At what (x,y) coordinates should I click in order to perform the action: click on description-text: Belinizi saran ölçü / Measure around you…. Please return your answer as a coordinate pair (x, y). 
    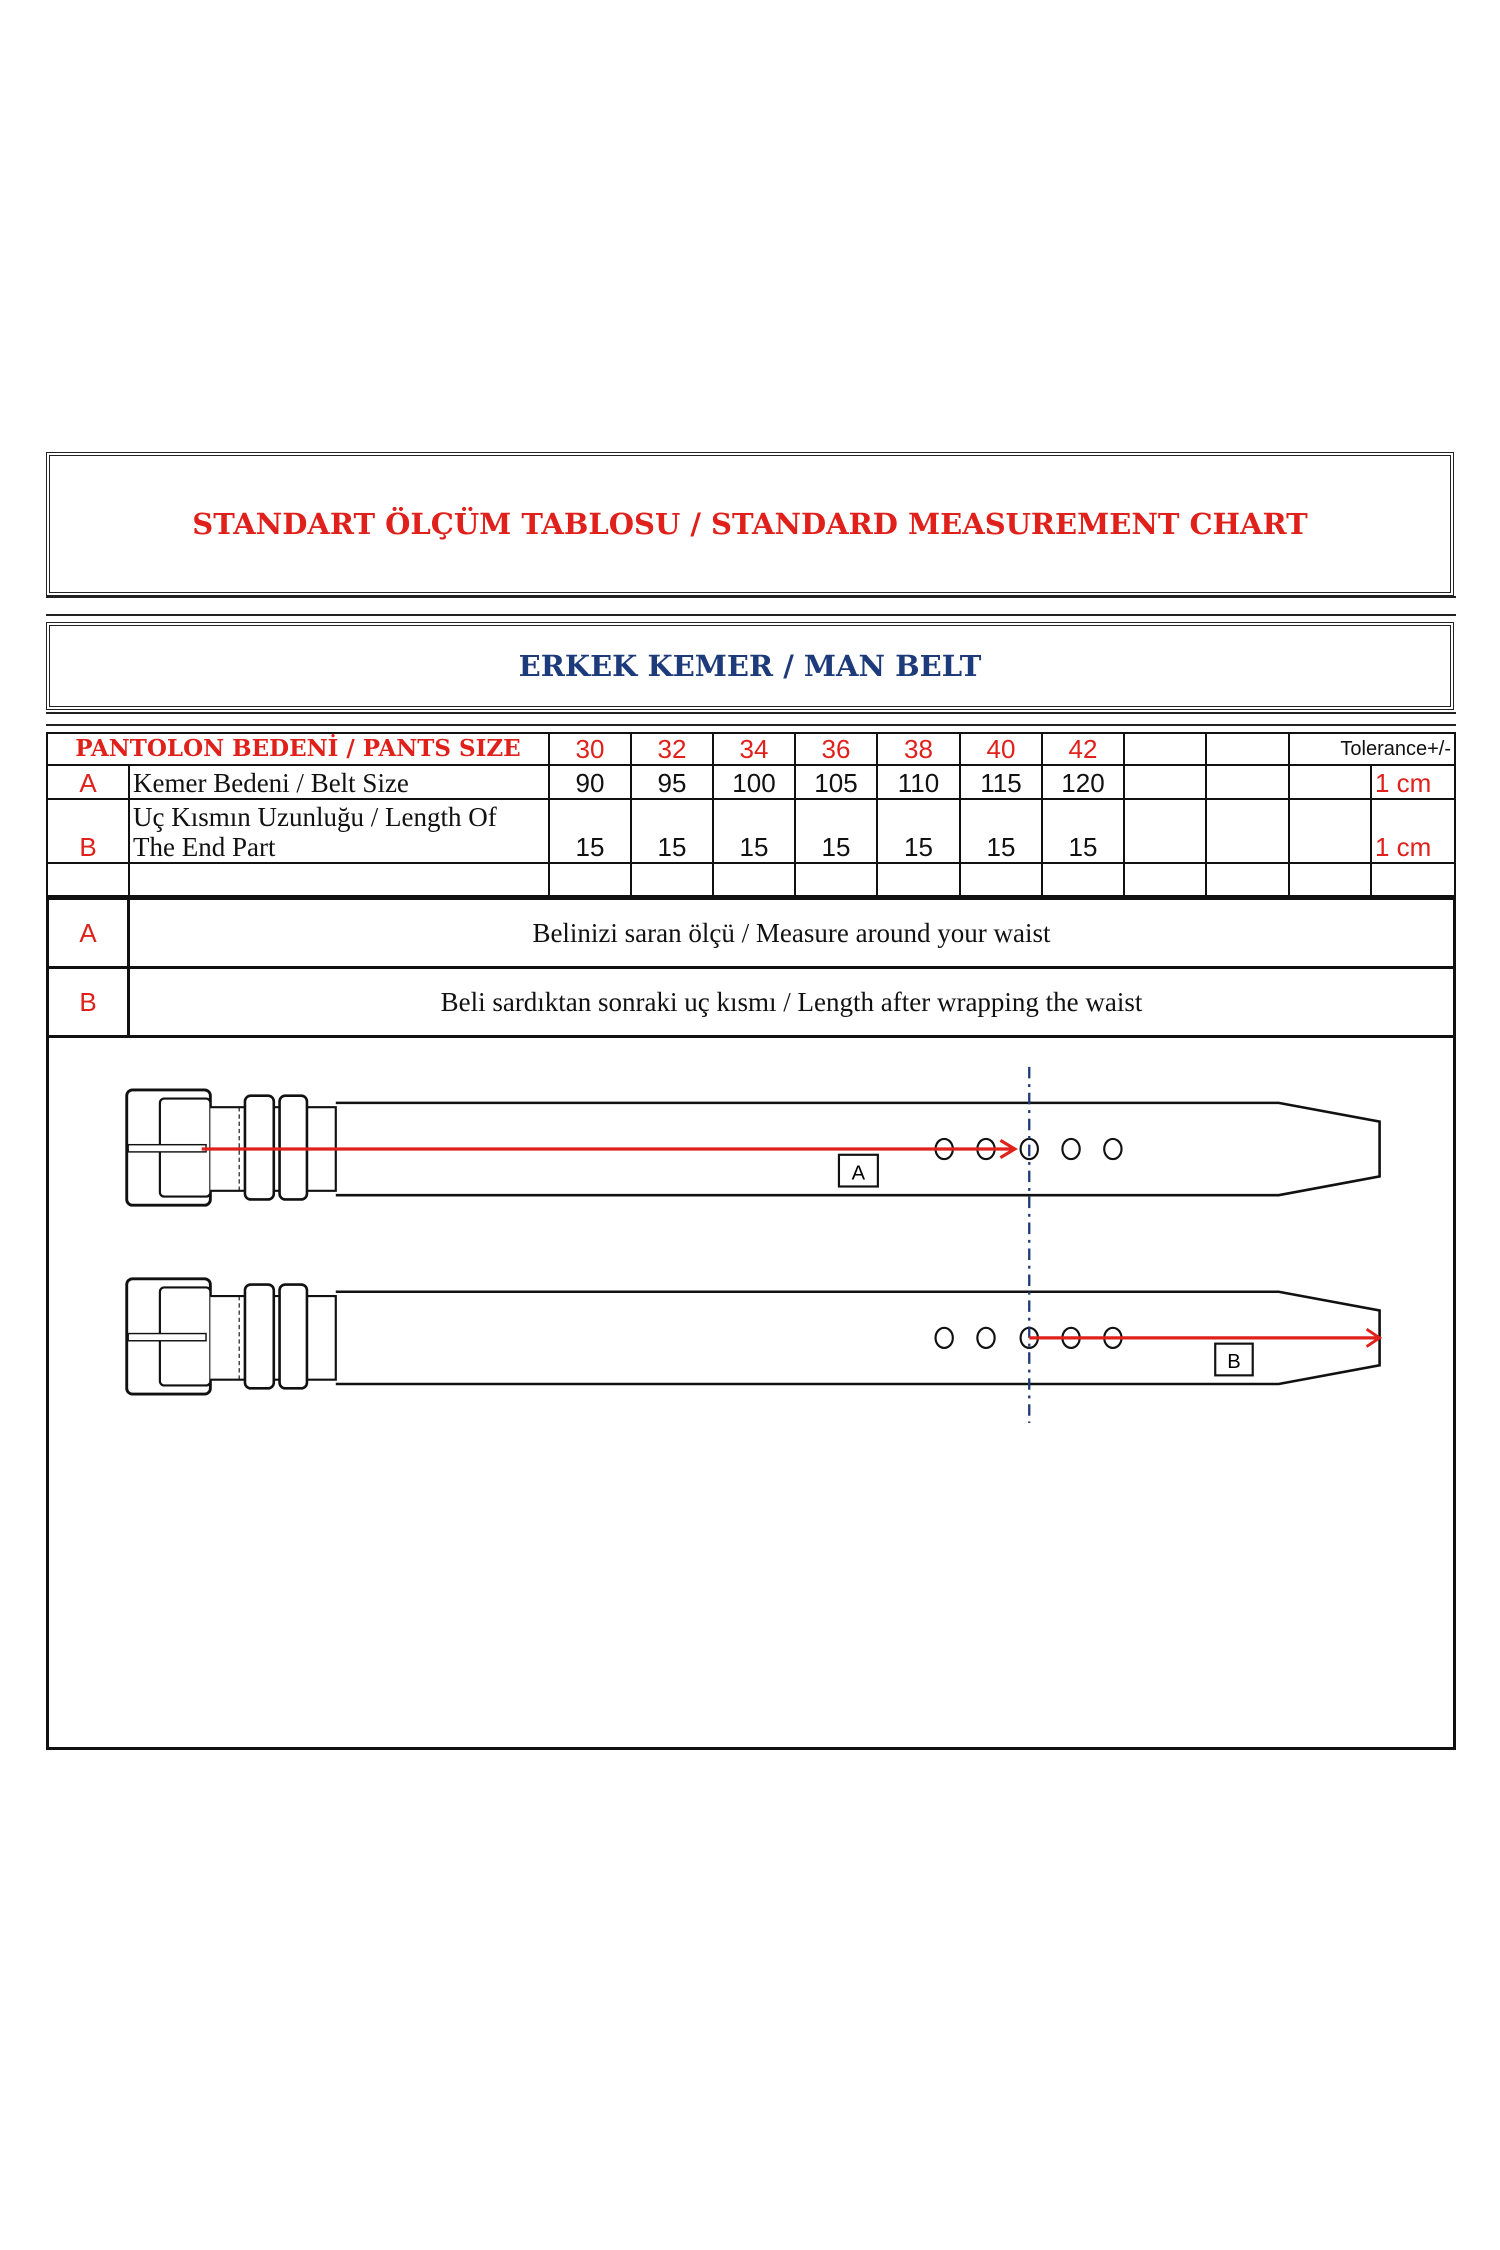
    Looking at the image, I should click on (791, 933).